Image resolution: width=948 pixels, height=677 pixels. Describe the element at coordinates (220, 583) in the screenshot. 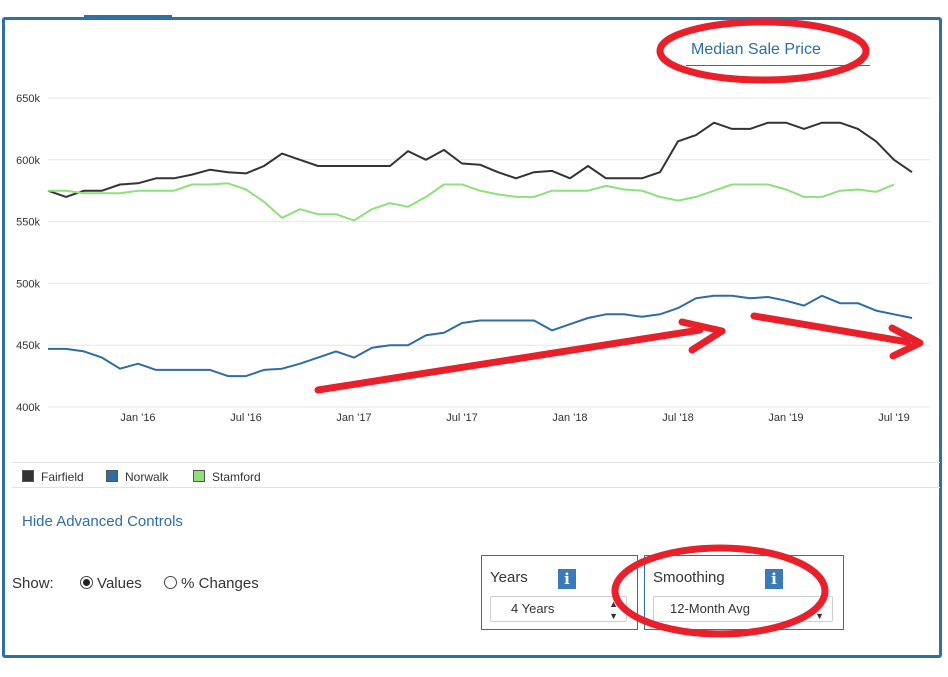

I see `changes-label: % Changes` at that location.